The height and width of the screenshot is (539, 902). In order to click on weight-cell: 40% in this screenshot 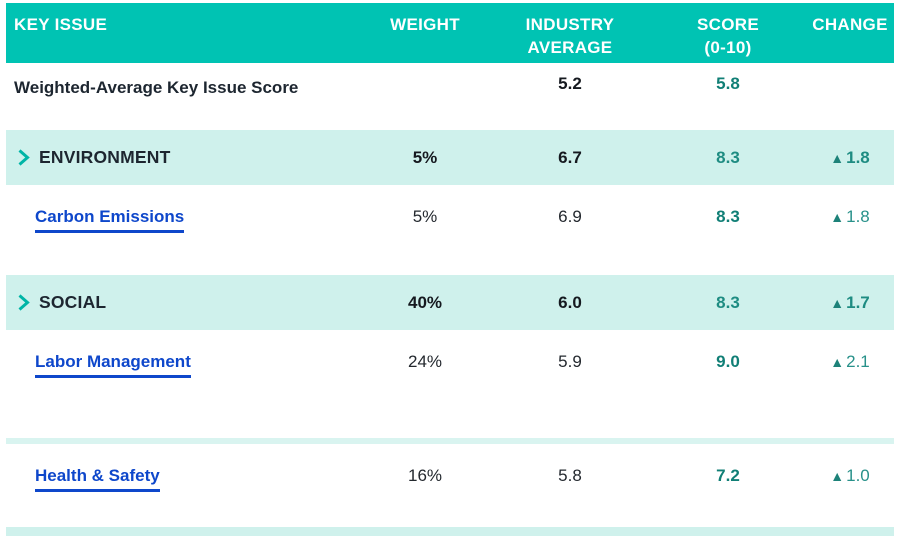, I will do `click(425, 302)`.